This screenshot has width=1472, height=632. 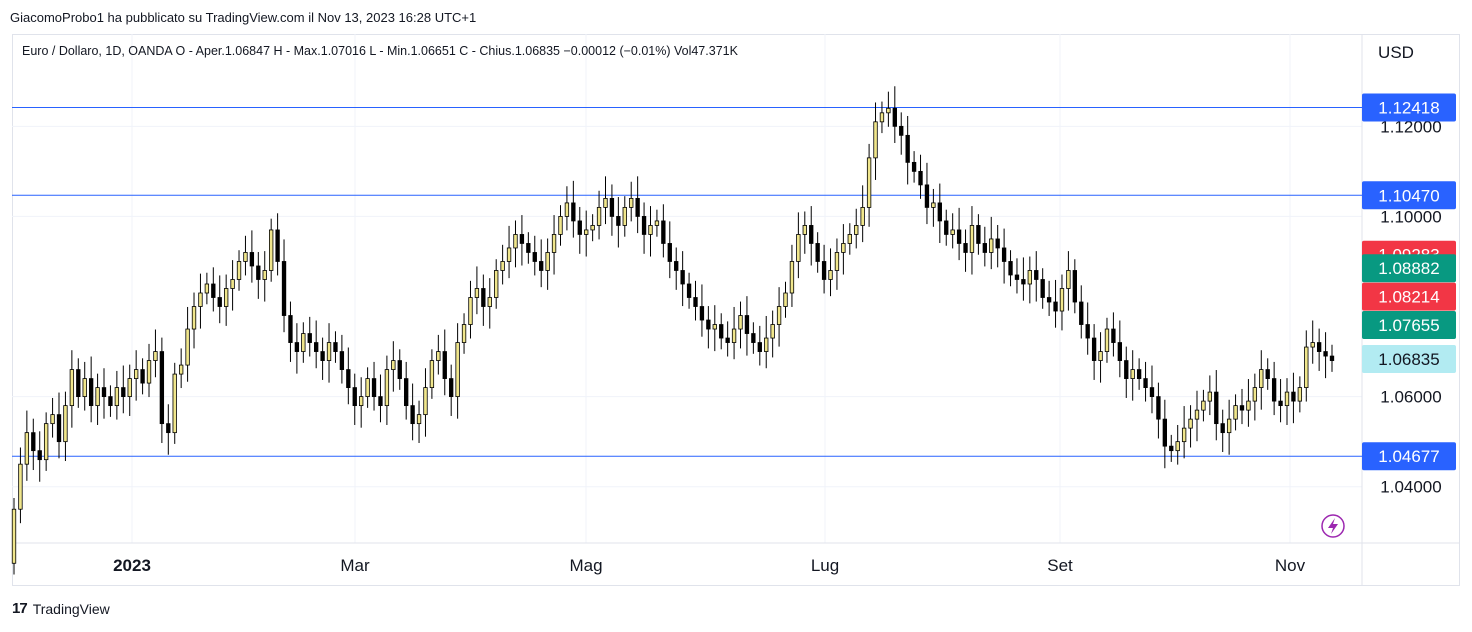 What do you see at coordinates (1408, 195) in the screenshot?
I see `price-label-text: 1.10470` at bounding box center [1408, 195].